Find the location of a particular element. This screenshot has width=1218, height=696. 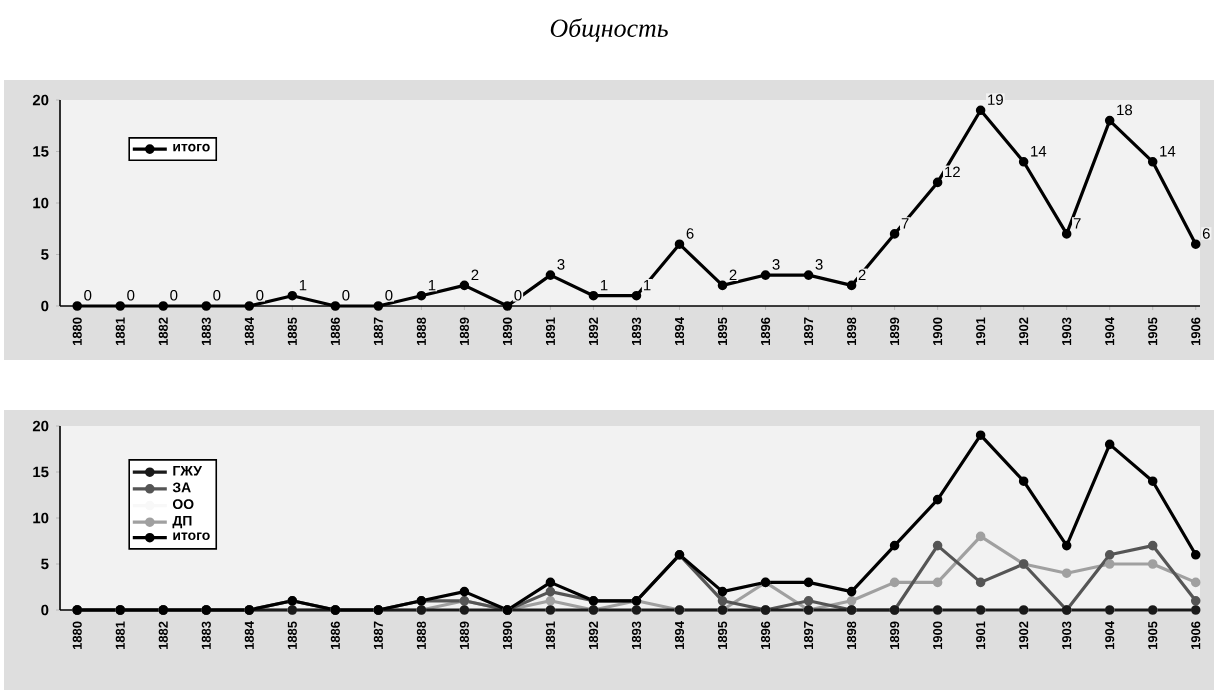

chart-title: Общность is located at coordinates (609, 30).